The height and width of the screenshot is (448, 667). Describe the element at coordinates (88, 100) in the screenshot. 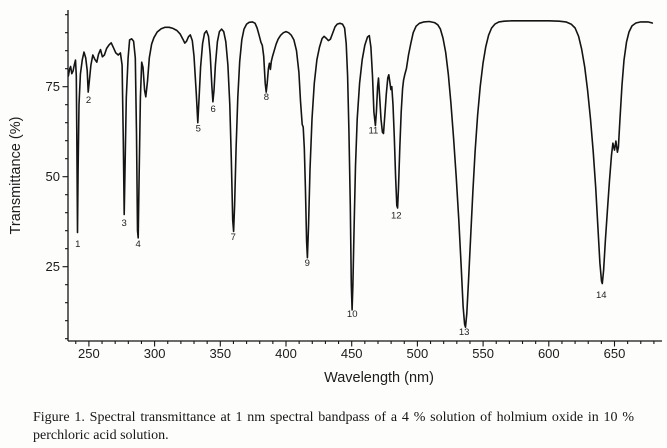

I see `peak-number-label: 2` at that location.